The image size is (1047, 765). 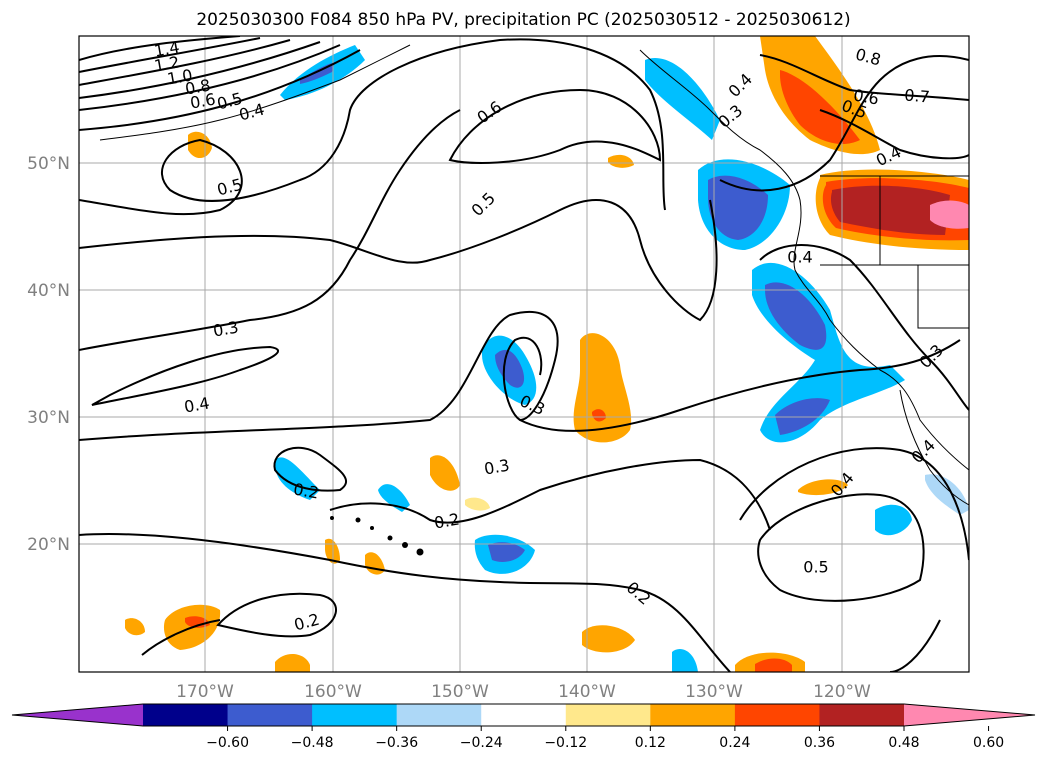 I want to click on lon-tick-130w: 130°W, so click(x=714, y=692).